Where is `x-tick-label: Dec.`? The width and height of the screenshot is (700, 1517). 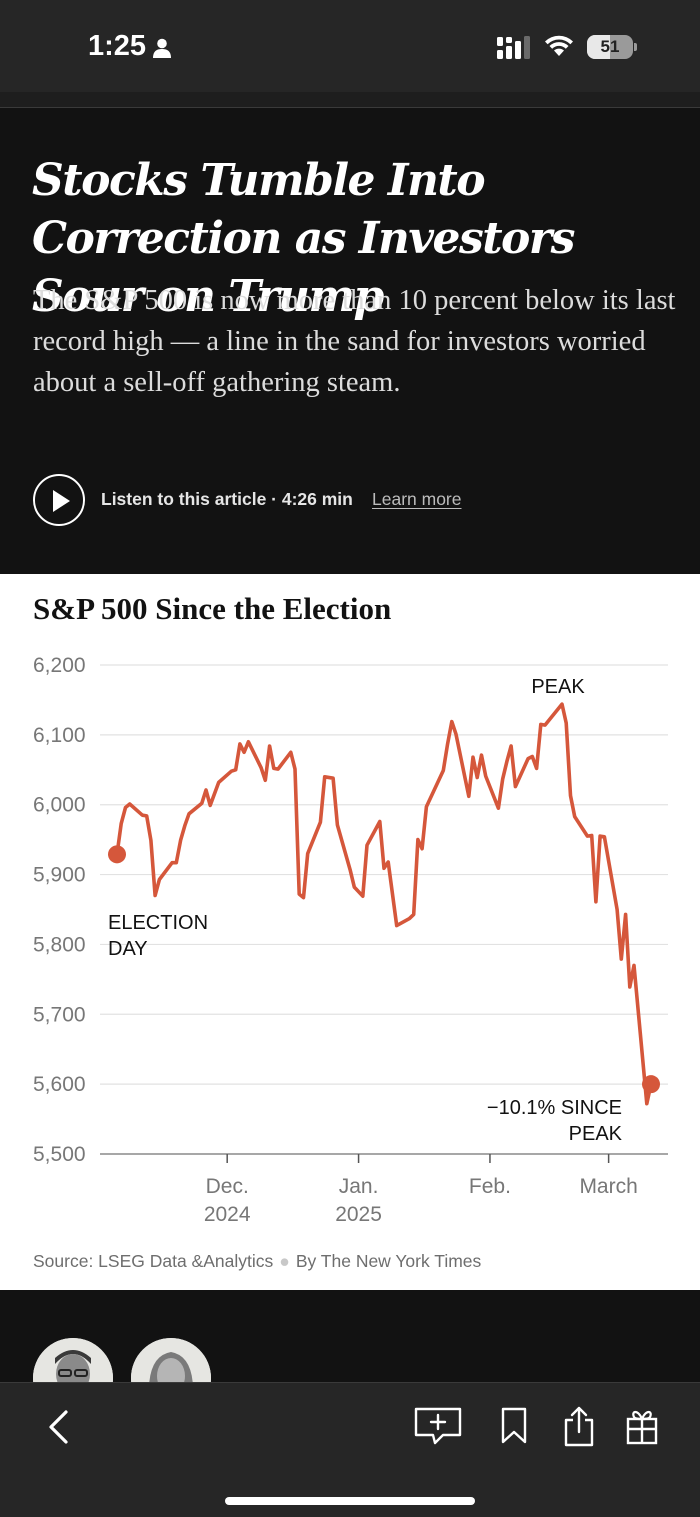 x-tick-label: Dec. is located at coordinates (227, 1186).